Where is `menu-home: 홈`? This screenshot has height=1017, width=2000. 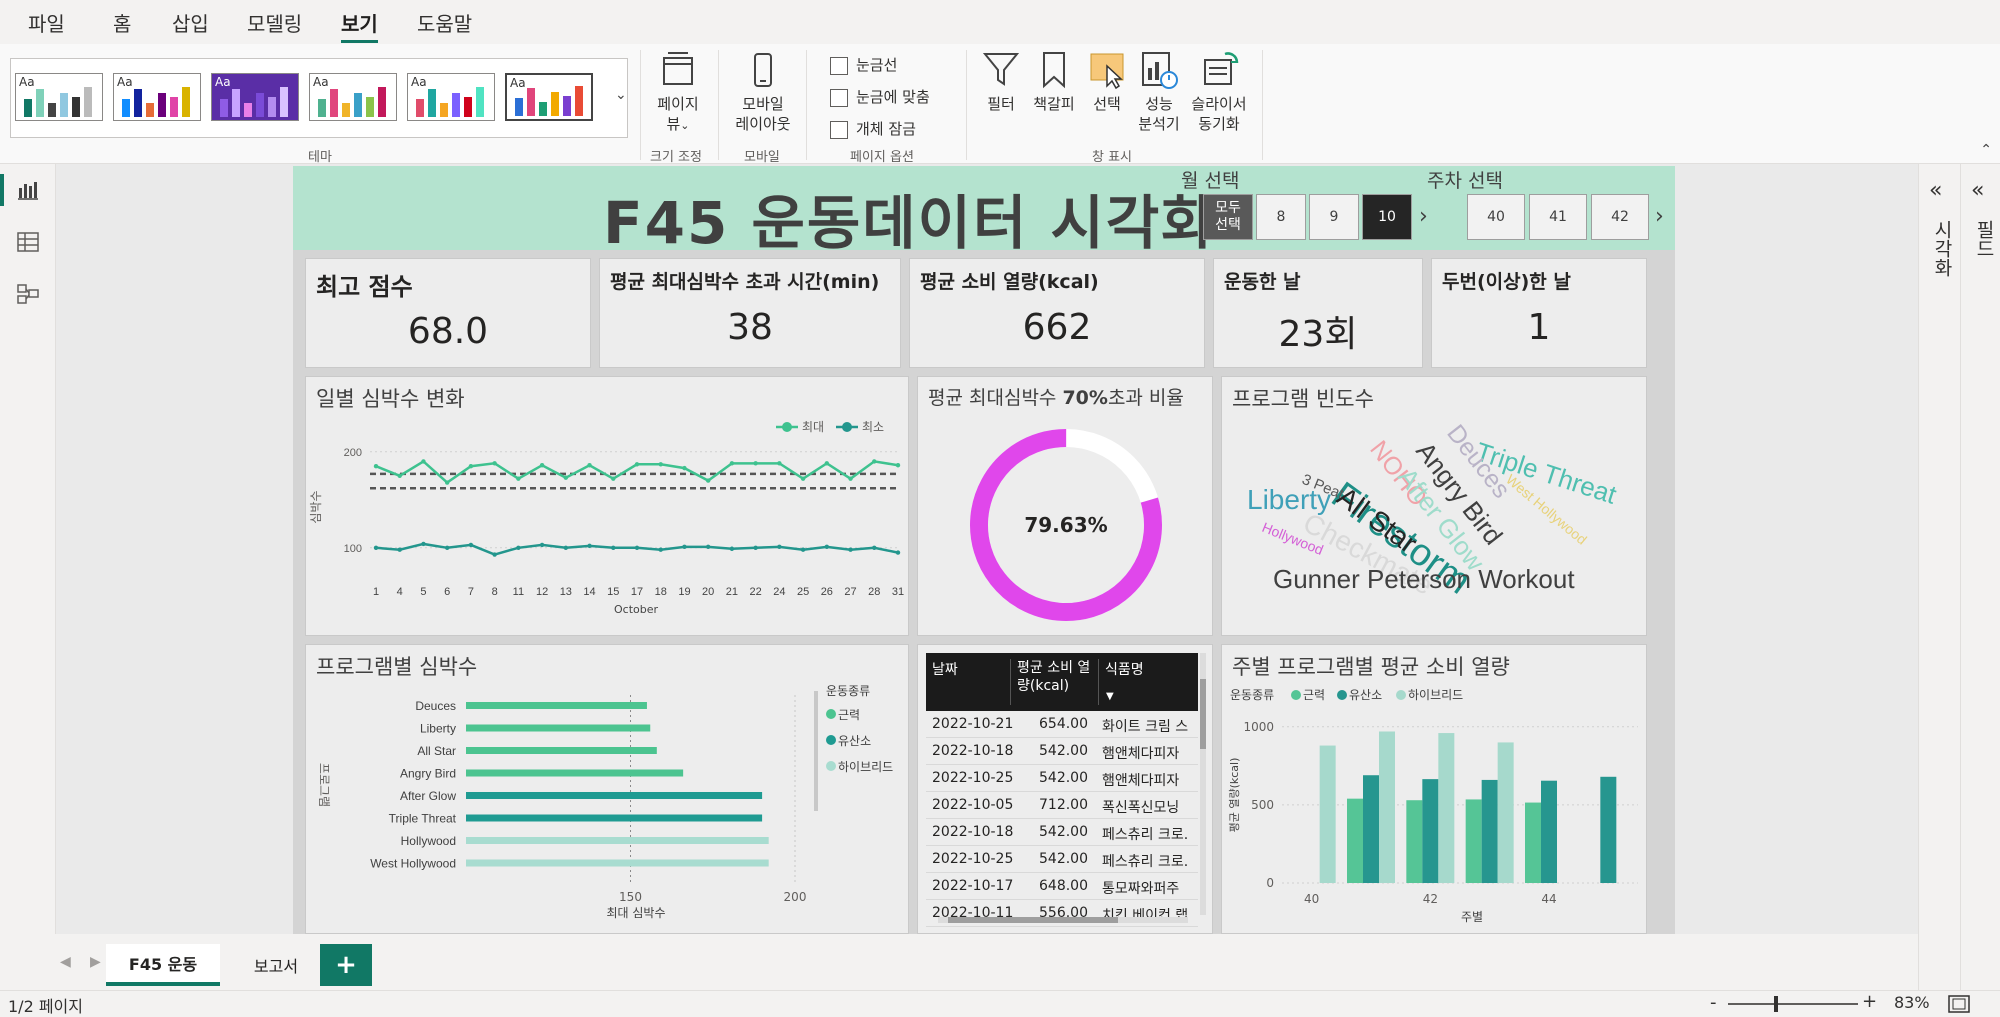 menu-home: 홈 is located at coordinates (122, 24).